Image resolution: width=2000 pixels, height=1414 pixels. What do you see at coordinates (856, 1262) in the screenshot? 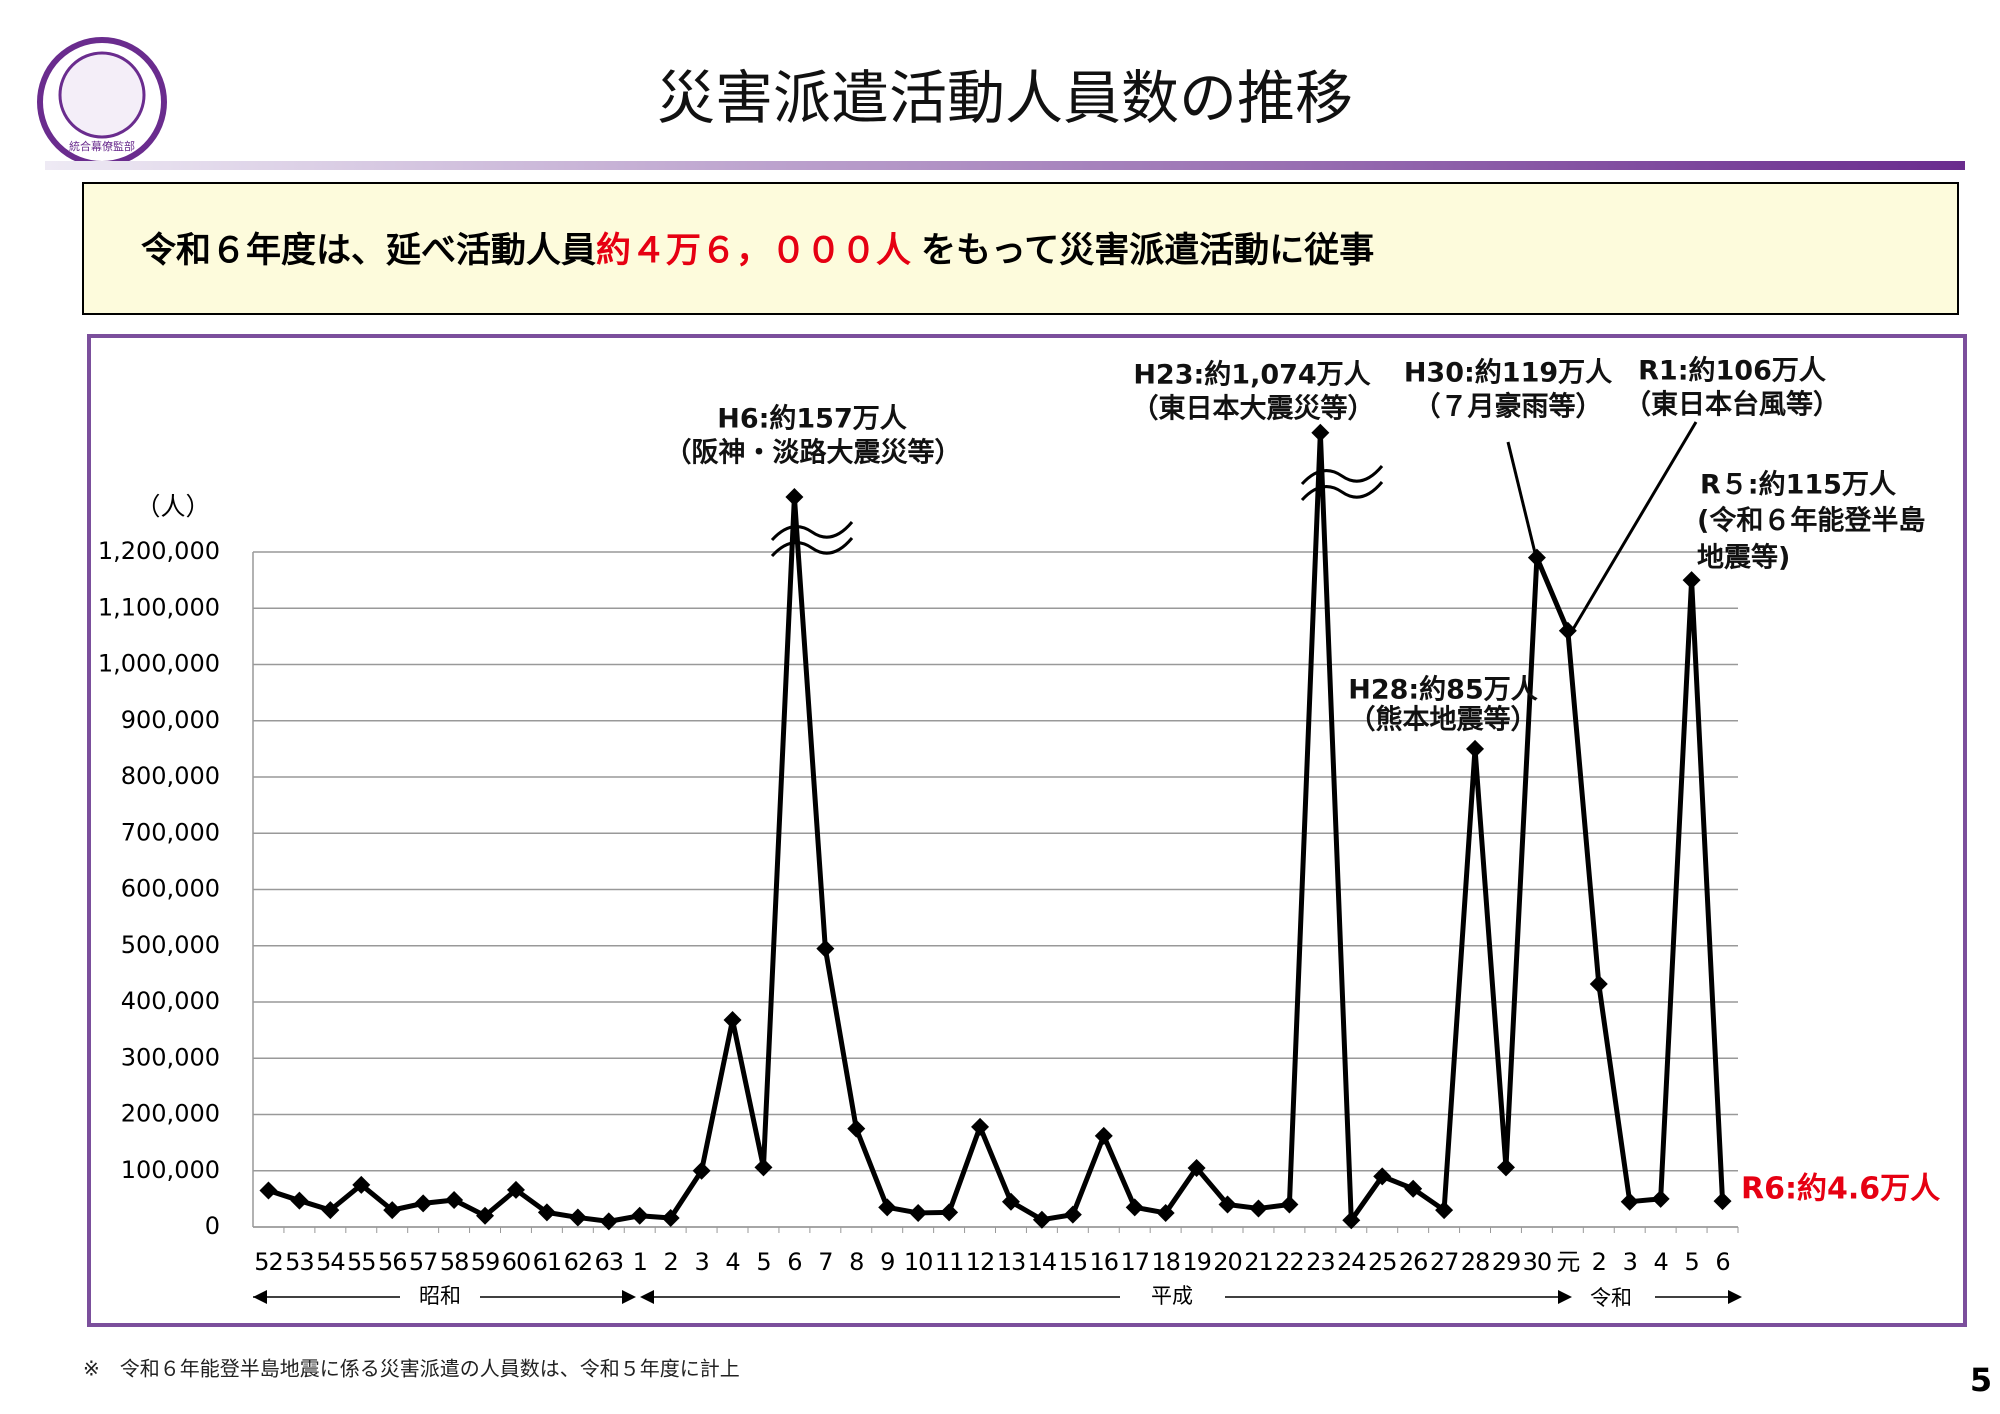
I see `x-tick-label: 8` at bounding box center [856, 1262].